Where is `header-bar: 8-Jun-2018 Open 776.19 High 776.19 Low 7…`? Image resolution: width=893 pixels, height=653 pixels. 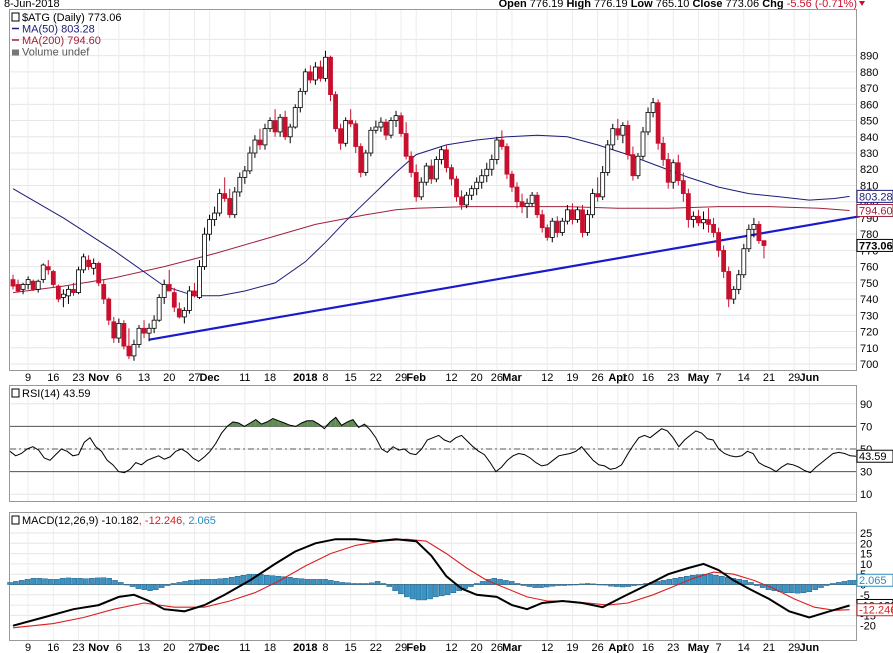 header-bar: 8-Jun-2018 Open 776.19 High 776.19 Low 7… is located at coordinates (446, 5).